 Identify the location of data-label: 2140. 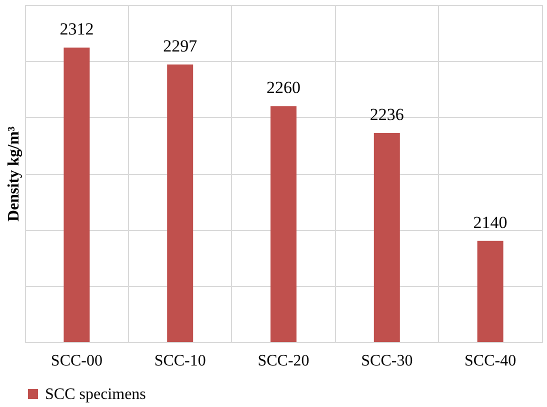
(490, 222).